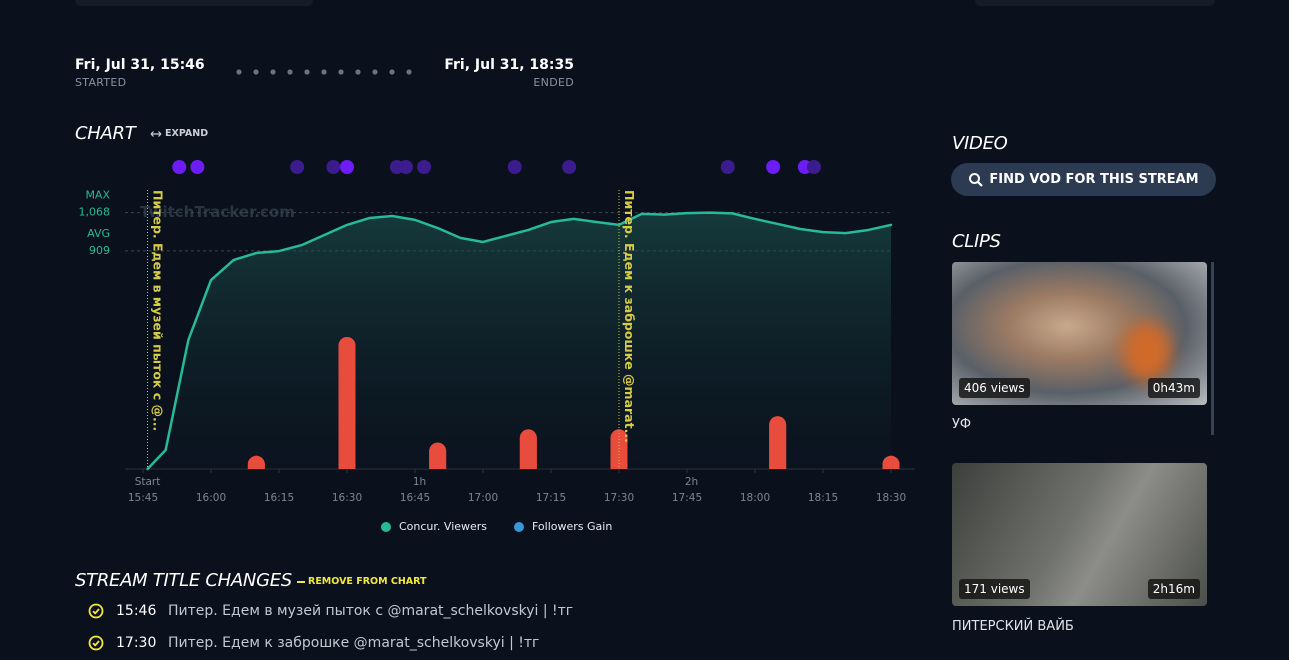  What do you see at coordinates (962, 424) in the screenshot?
I see `clip-title: УФ` at bounding box center [962, 424].